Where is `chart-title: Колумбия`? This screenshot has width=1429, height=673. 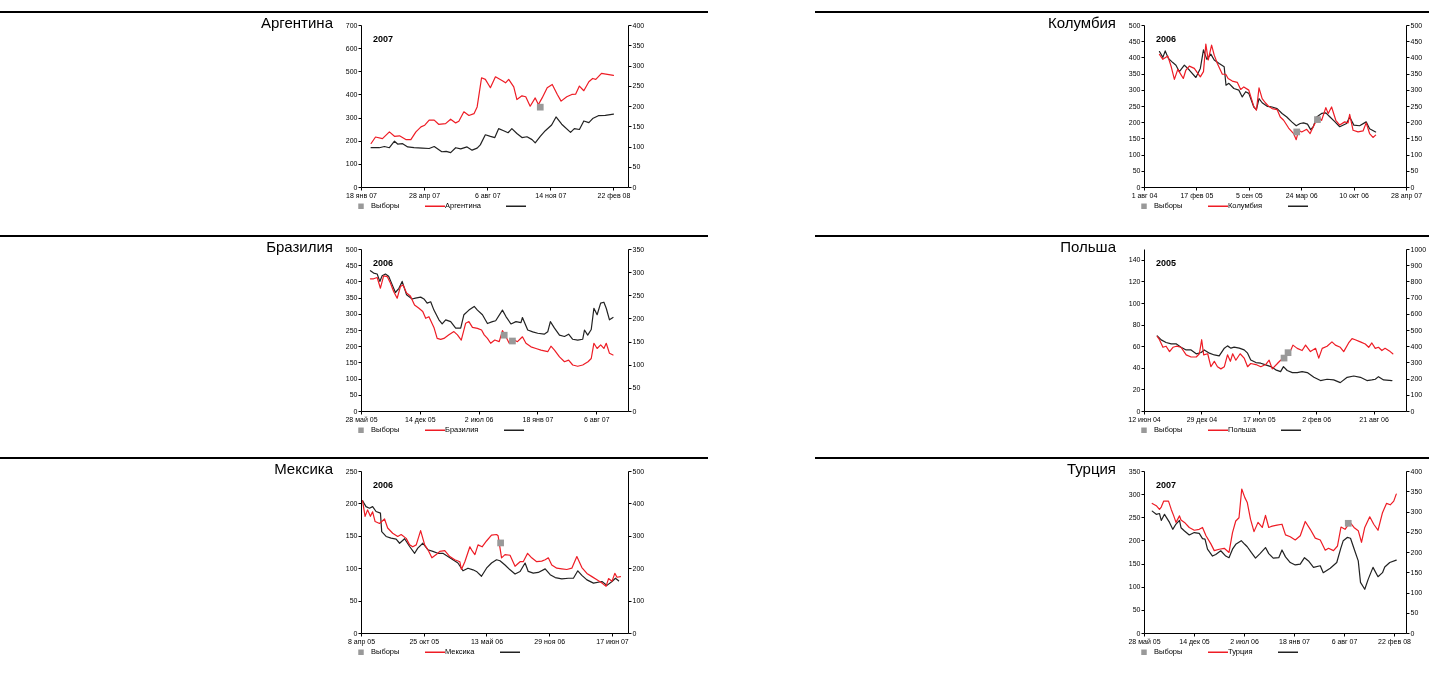
chart-title: Колумбия is located at coordinates (1081, 22).